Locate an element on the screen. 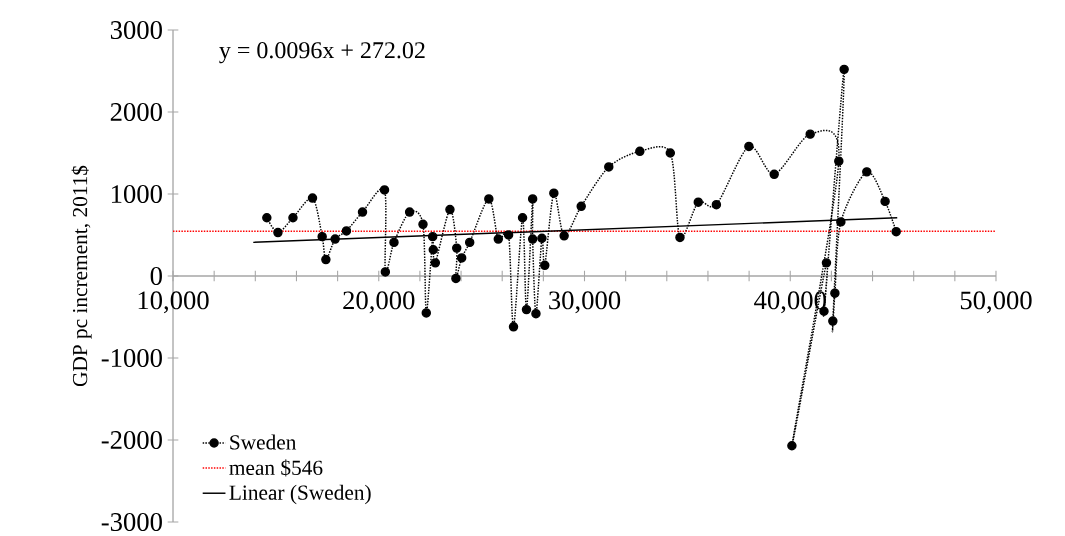  legend-label: Sweden is located at coordinates (263, 442).